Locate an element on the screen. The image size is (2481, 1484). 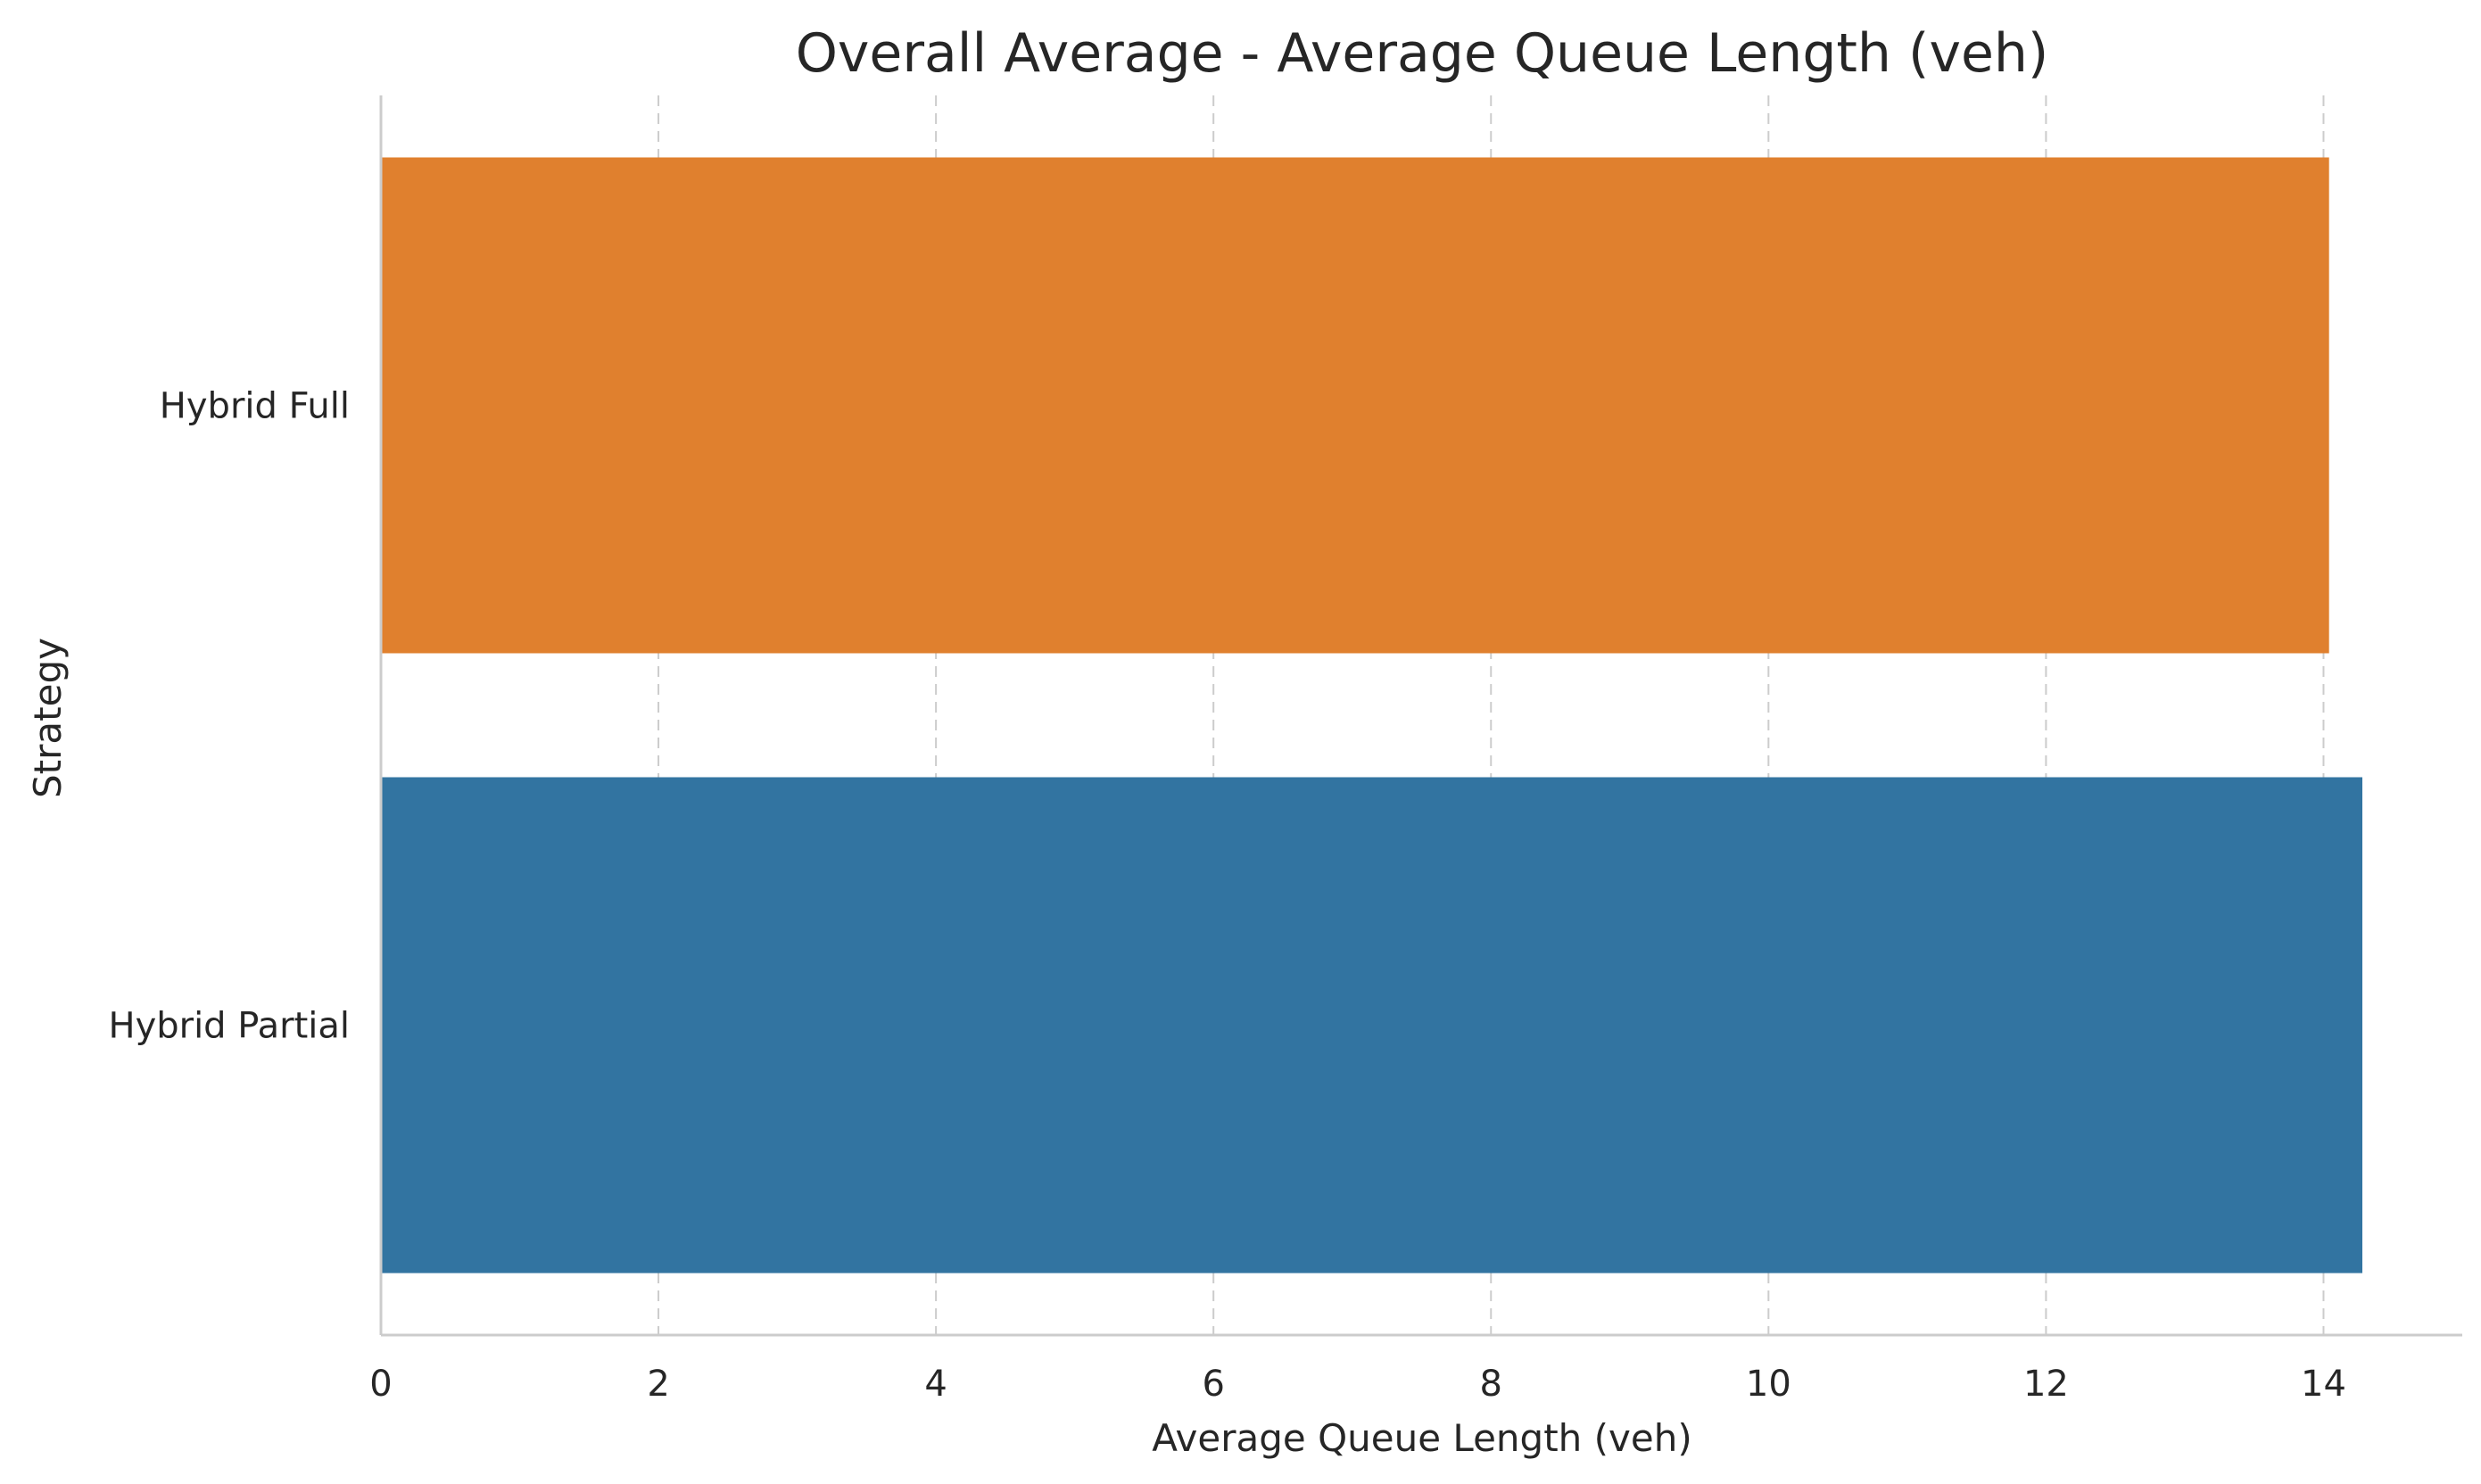
y-tick-label: Hybrid Full is located at coordinates (255, 406).